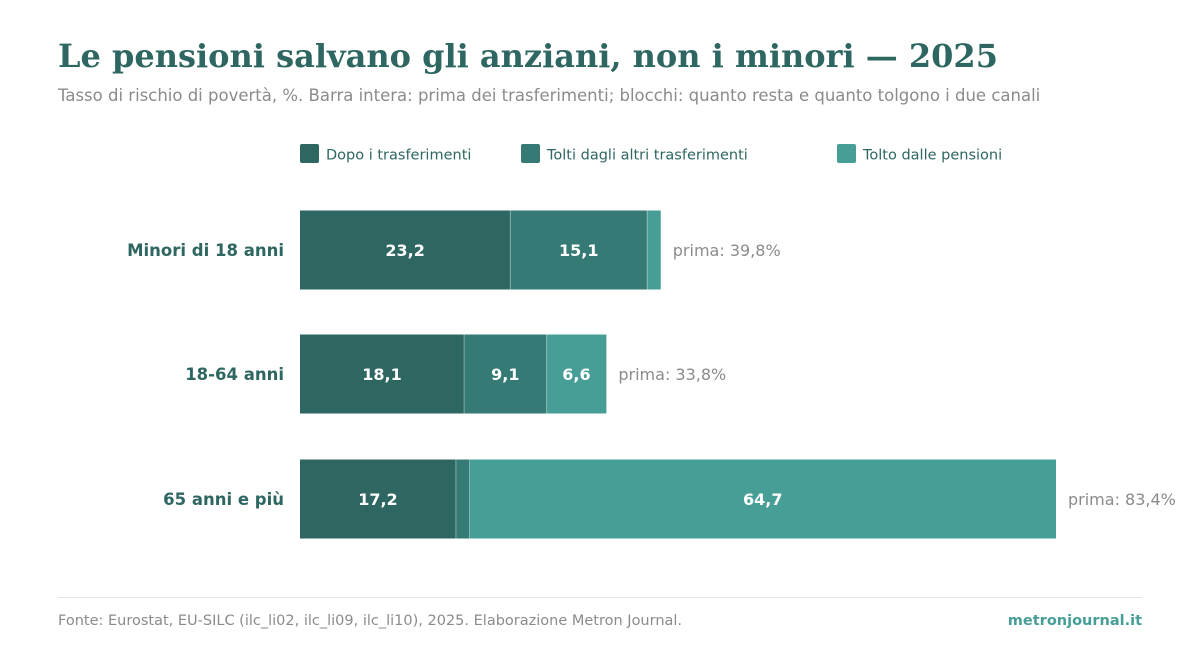 The image size is (1200, 672). I want to click on data-label: 18,1, so click(381, 374).